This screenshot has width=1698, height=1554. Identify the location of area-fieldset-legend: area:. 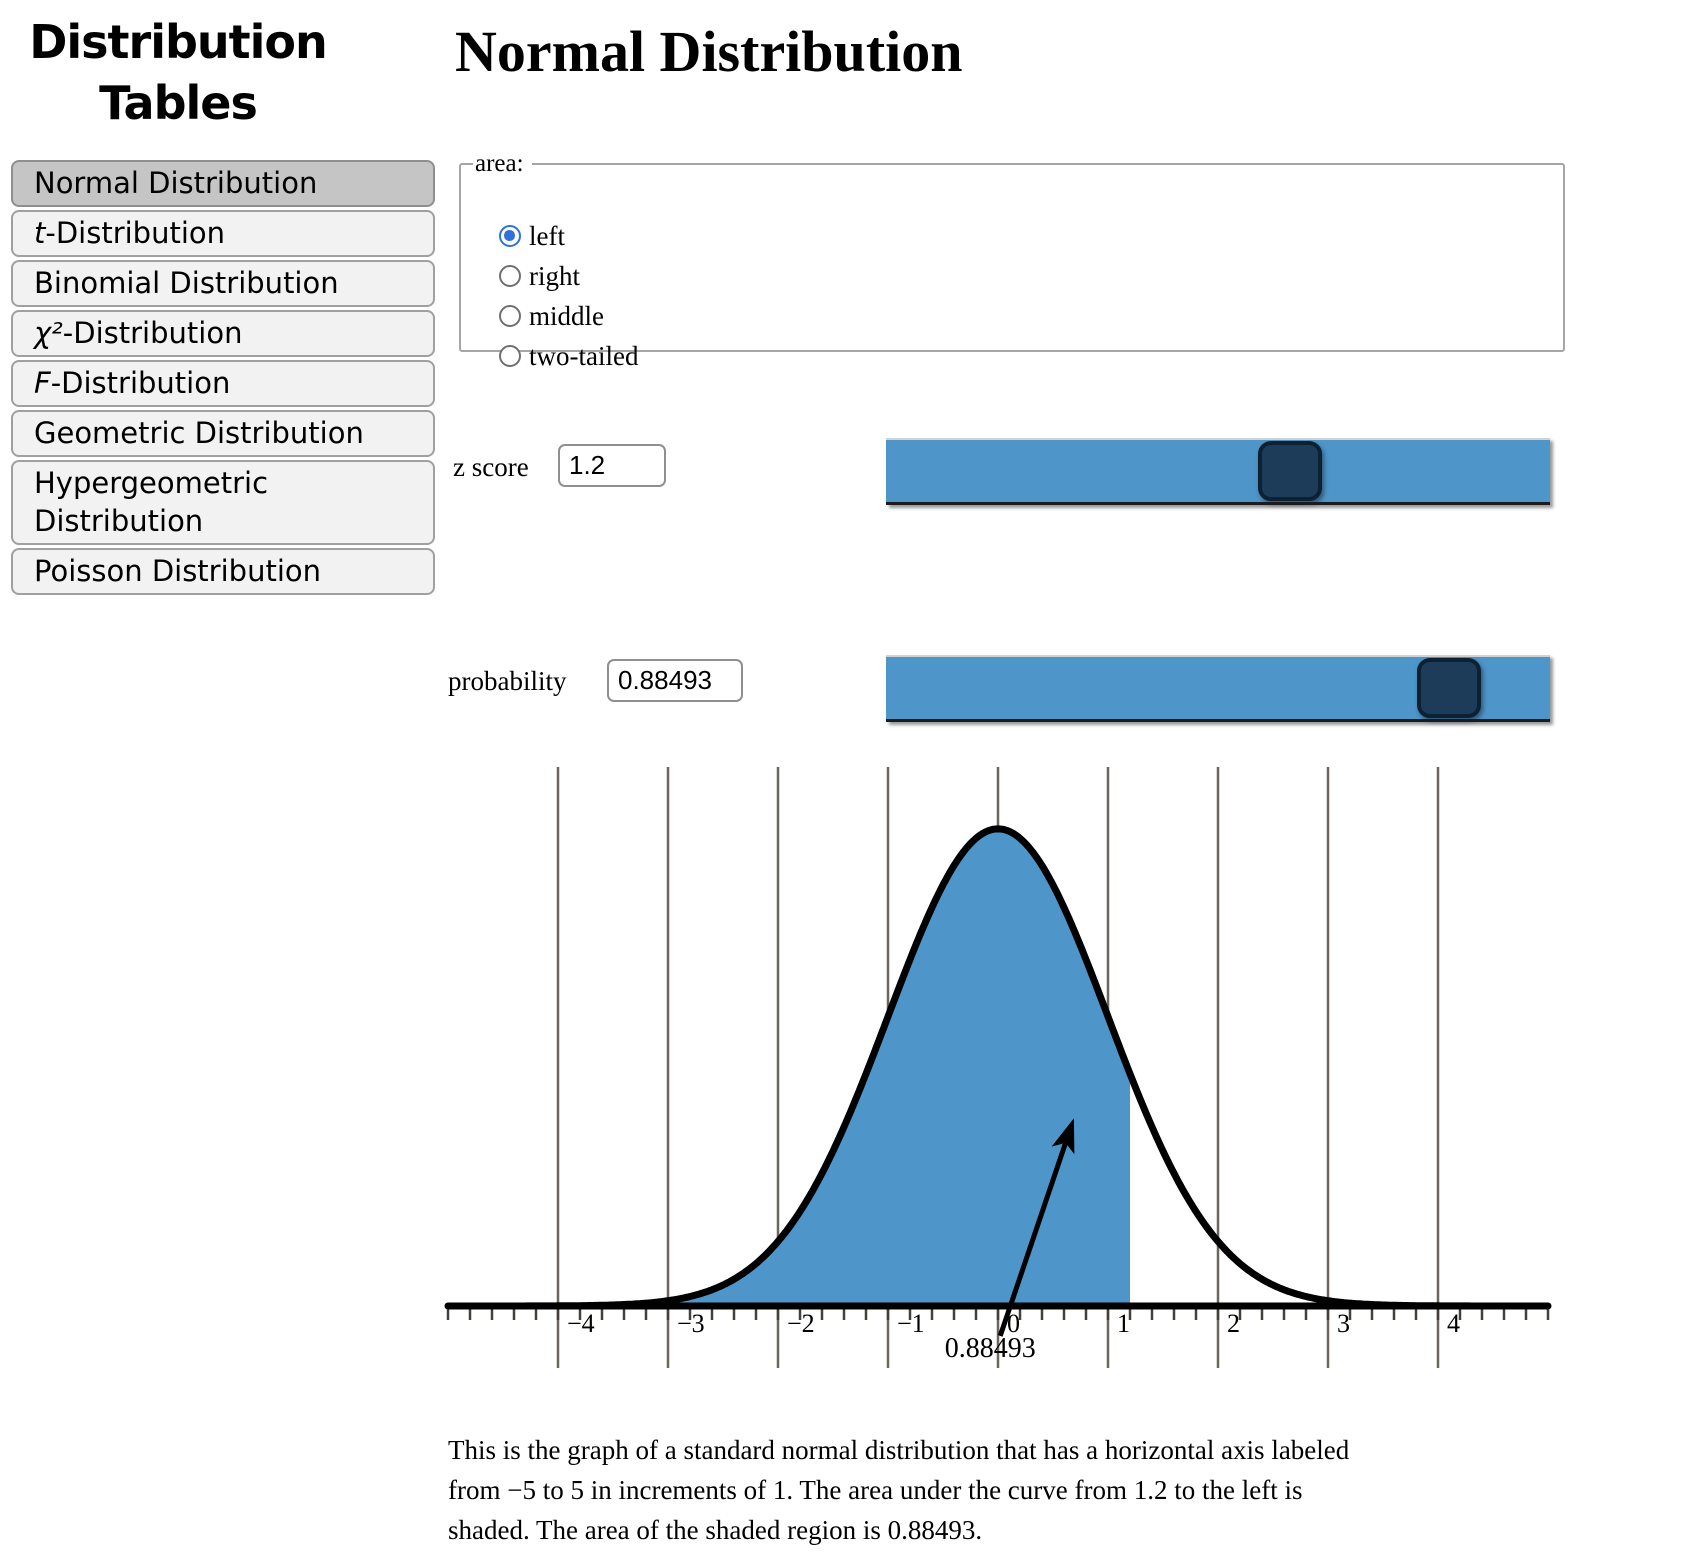
(499, 163).